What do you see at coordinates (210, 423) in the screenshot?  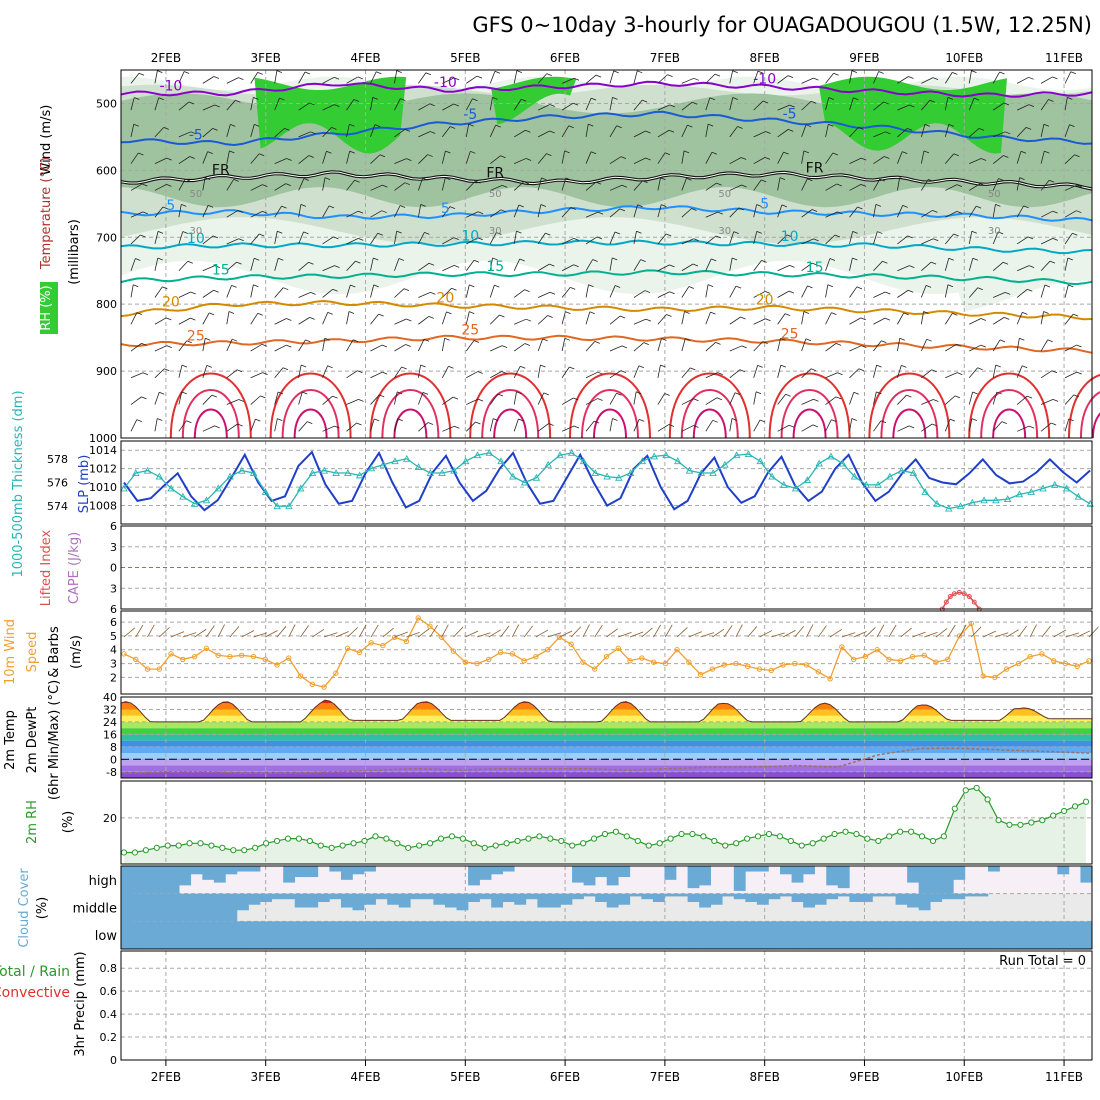 I see `surface-temp-loop` at bounding box center [210, 423].